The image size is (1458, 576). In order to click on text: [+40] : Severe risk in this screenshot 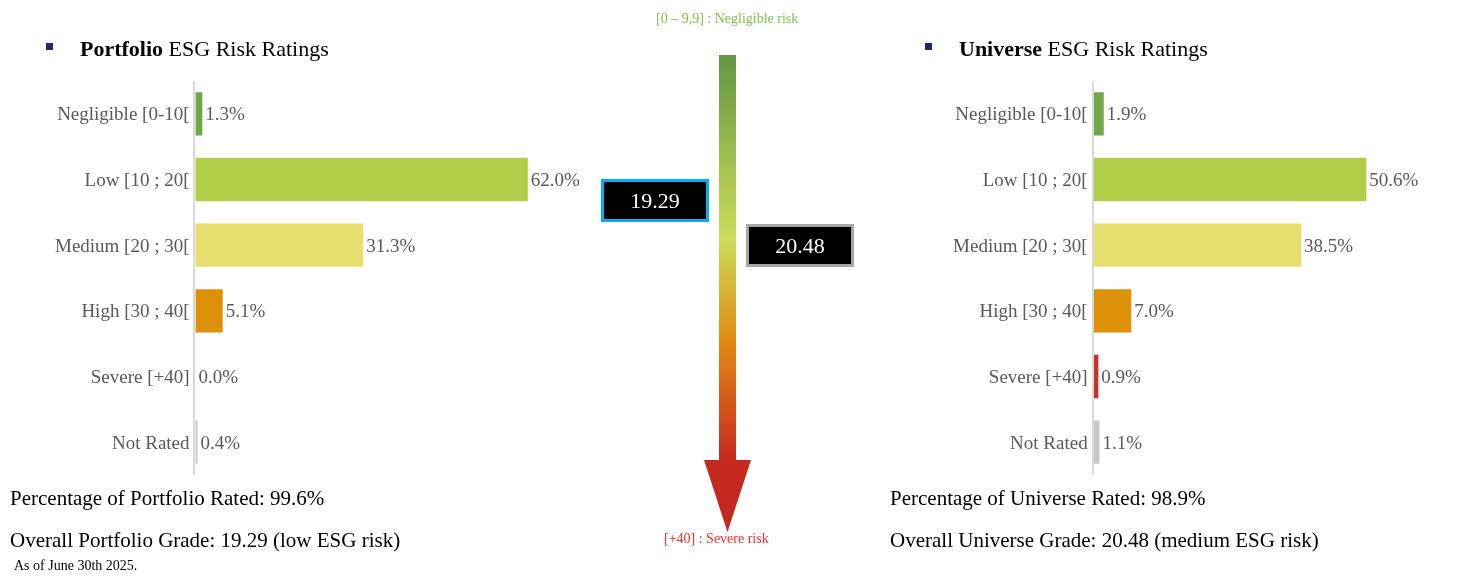, I will do `click(716, 538)`.